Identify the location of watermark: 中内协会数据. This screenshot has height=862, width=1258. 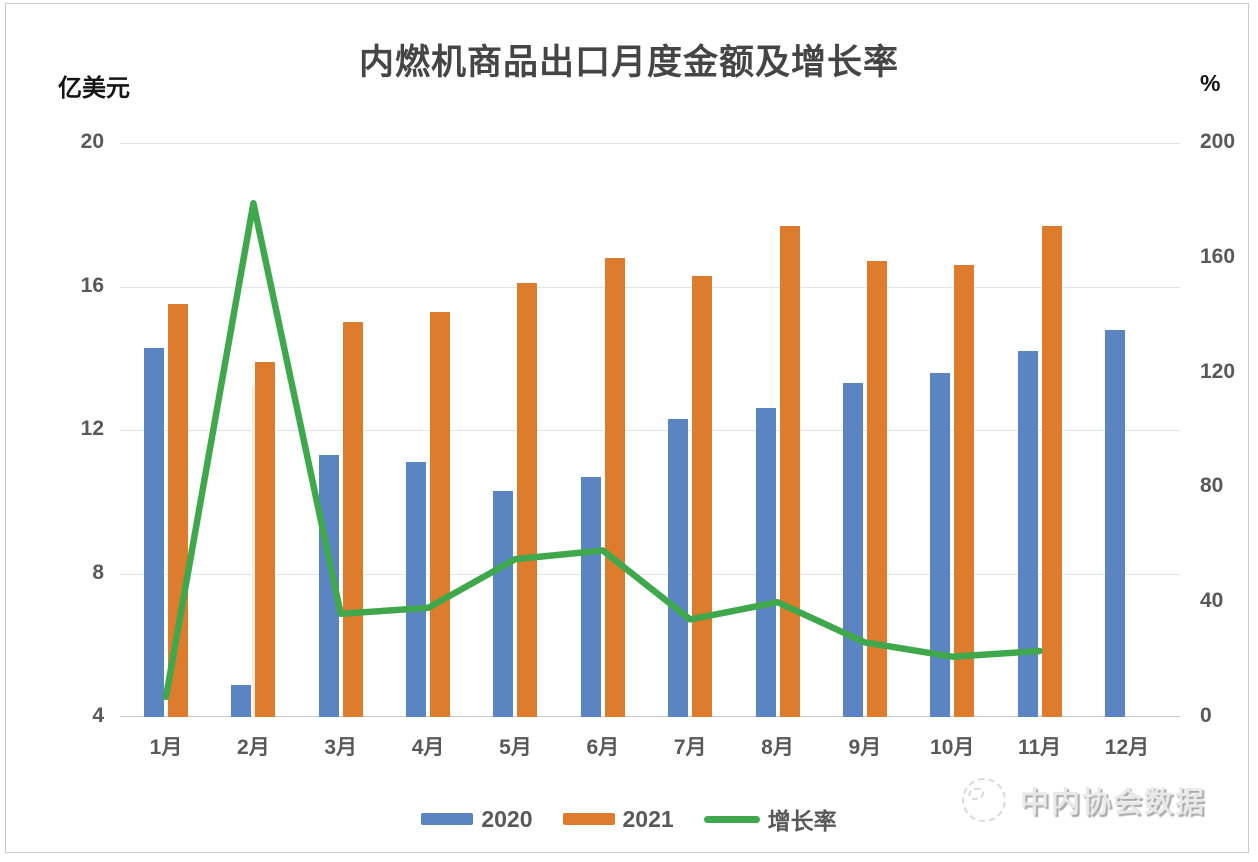
(1082, 800).